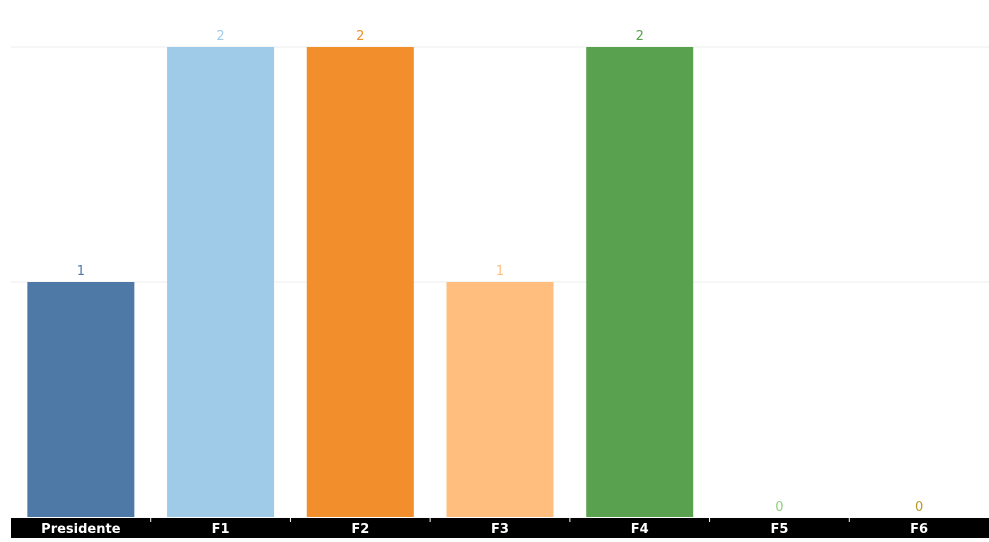 This screenshot has width=989, height=542. What do you see at coordinates (919, 529) in the screenshot?
I see `tick-label-f6: F6` at bounding box center [919, 529].